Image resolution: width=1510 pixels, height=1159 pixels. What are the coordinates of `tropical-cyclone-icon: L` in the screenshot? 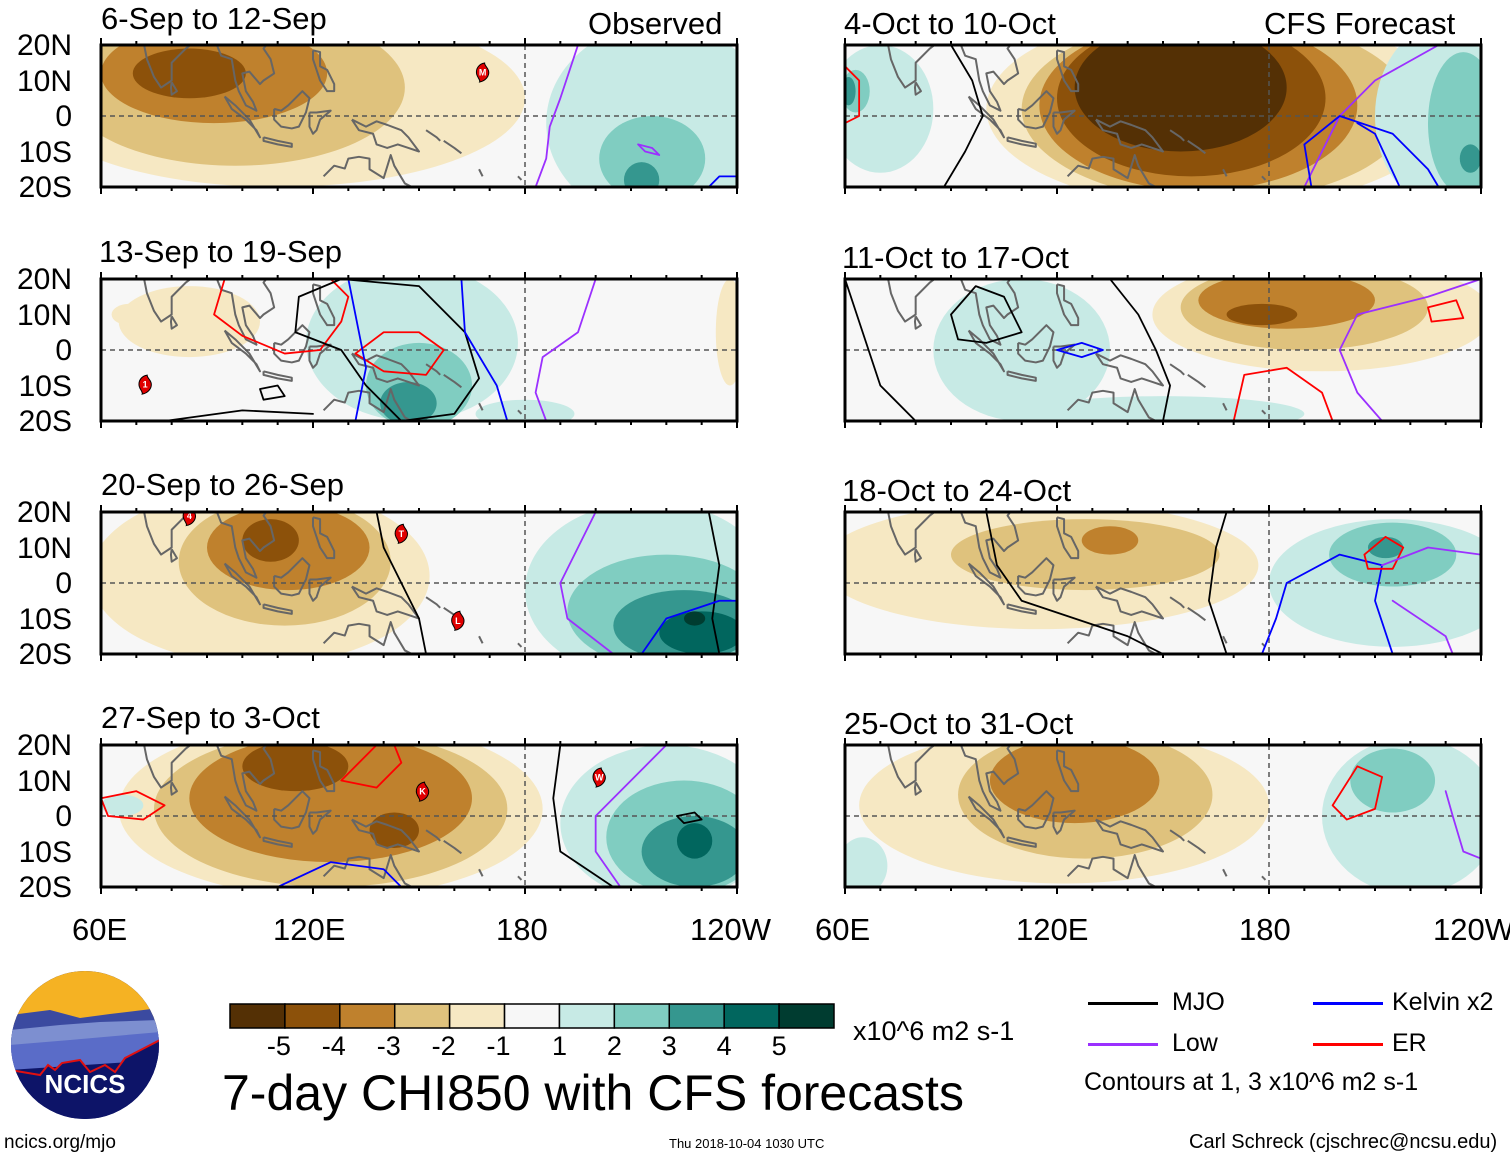 It's located at (458, 620).